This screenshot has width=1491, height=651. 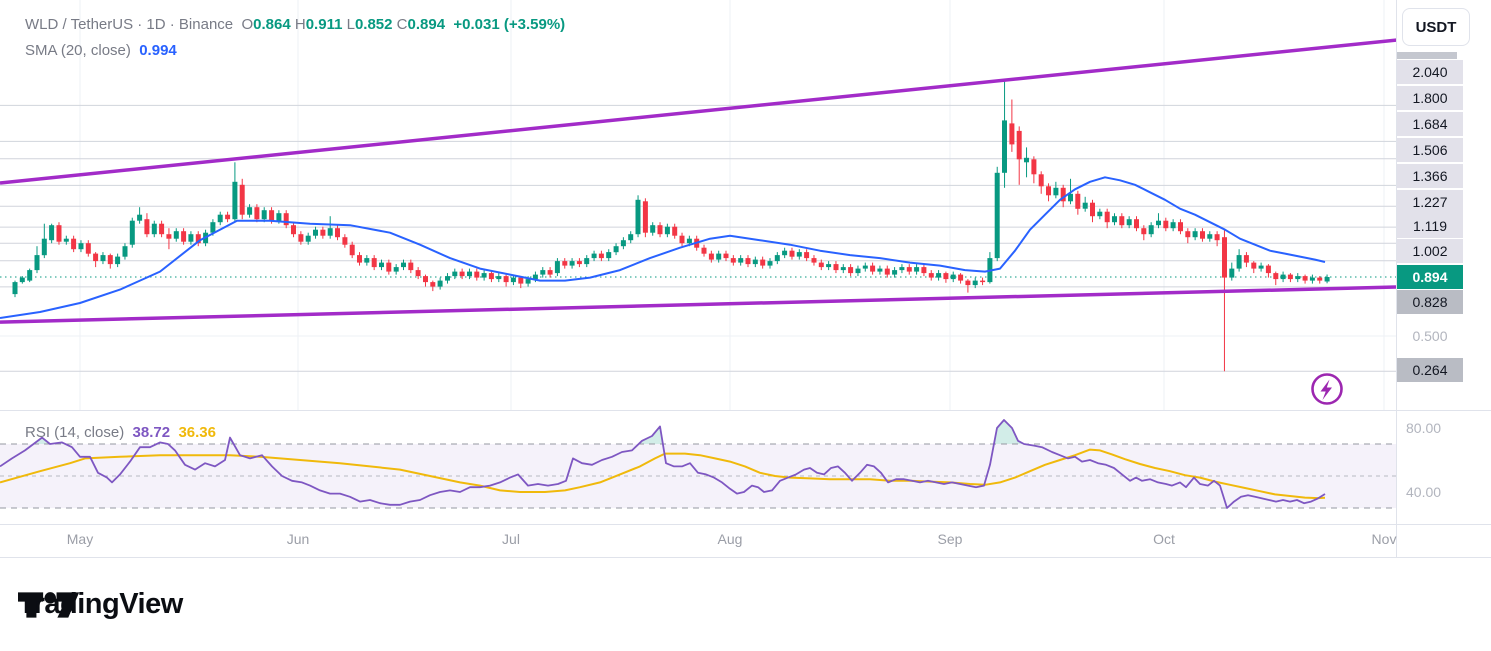 What do you see at coordinates (745, 524) in the screenshot?
I see `time-axis-top-border` at bounding box center [745, 524].